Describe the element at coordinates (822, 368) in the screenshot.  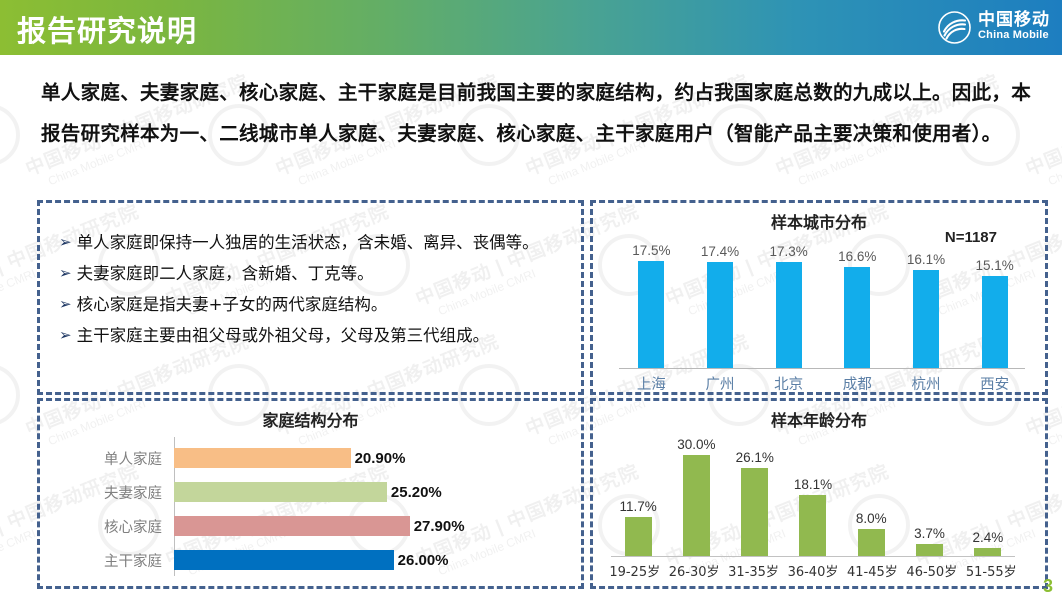
I see `city-chart-axis-line` at that location.